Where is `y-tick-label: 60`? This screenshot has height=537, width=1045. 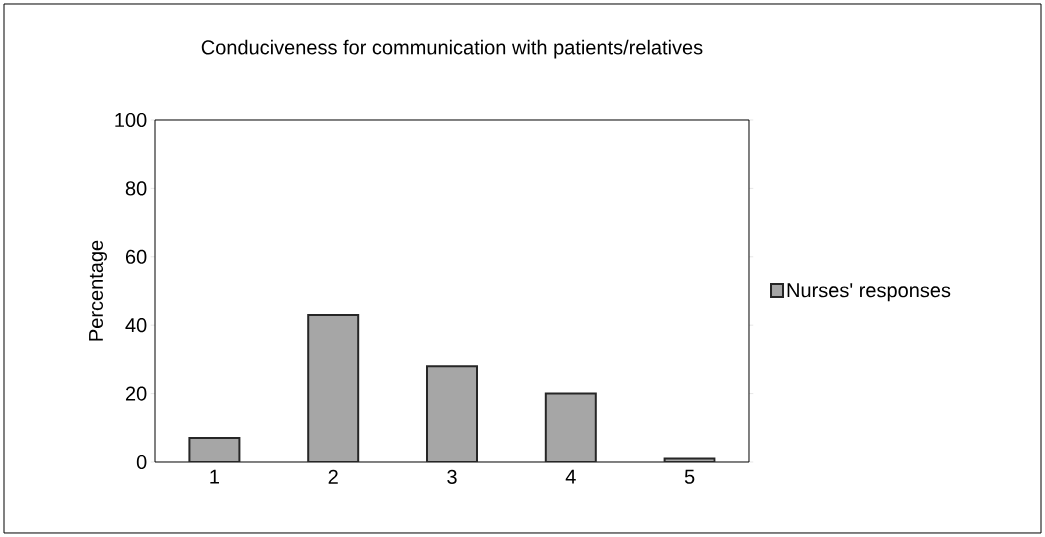 y-tick-label: 60 is located at coordinates (136, 256).